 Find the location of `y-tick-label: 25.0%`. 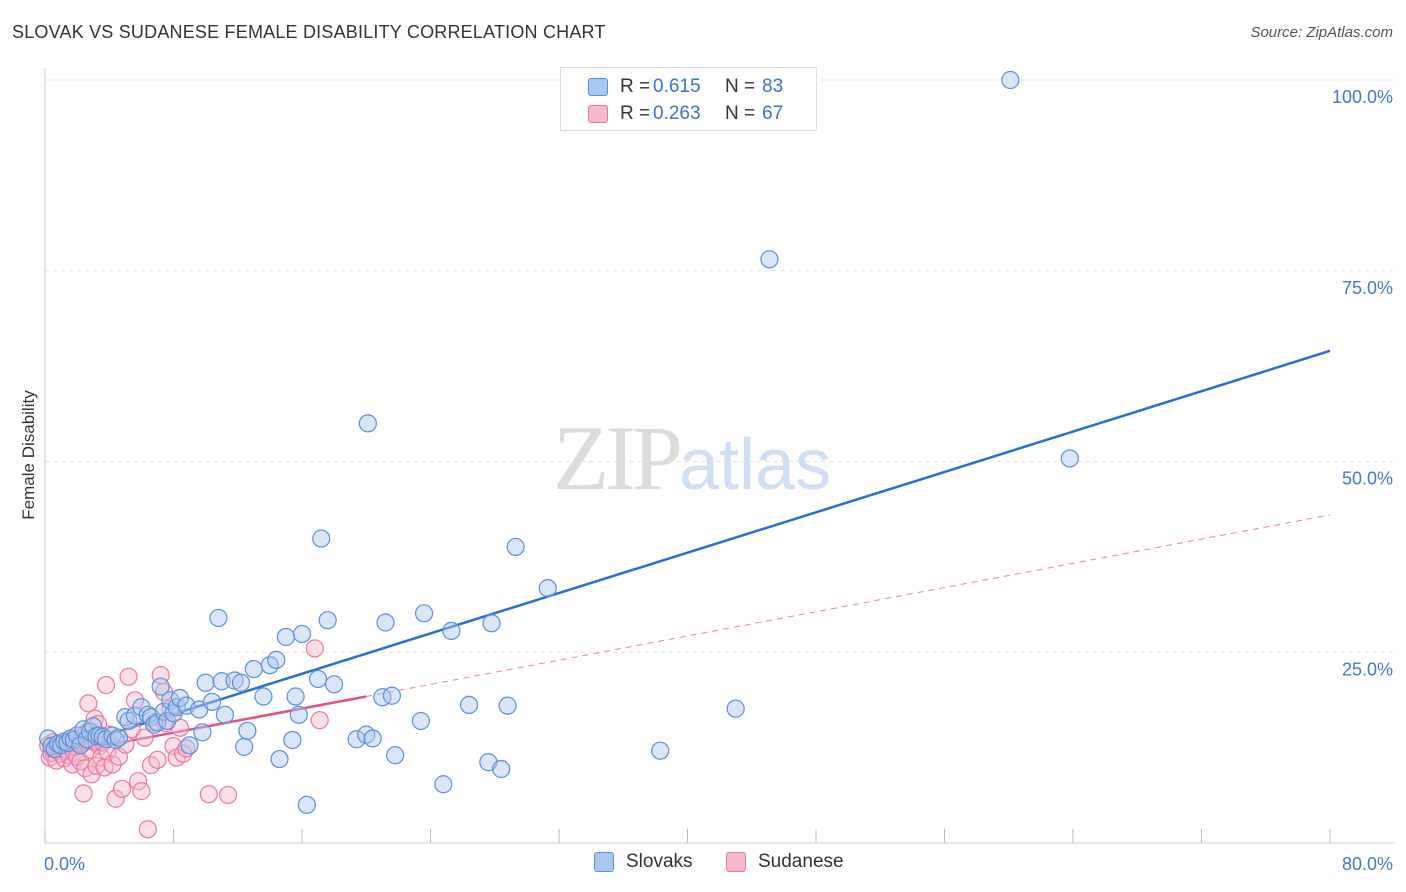

y-tick-label: 25.0% is located at coordinates (1367, 669).